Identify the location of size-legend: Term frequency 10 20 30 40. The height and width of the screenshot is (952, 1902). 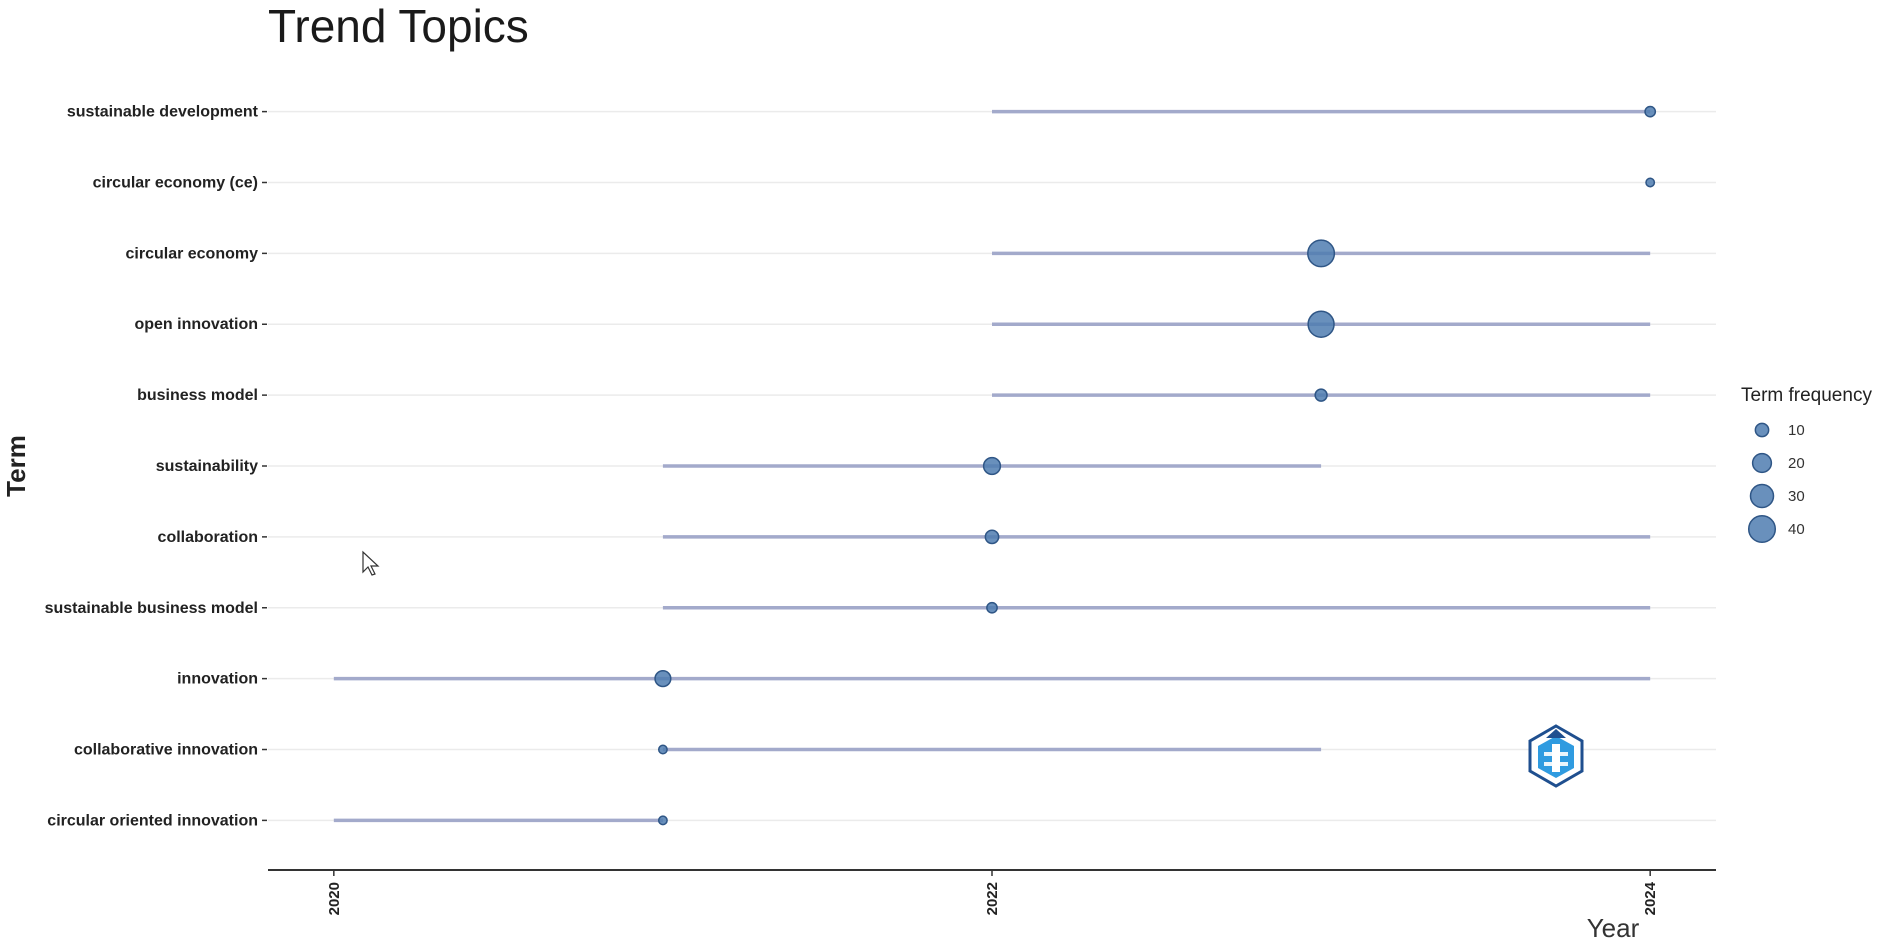
(1806, 464).